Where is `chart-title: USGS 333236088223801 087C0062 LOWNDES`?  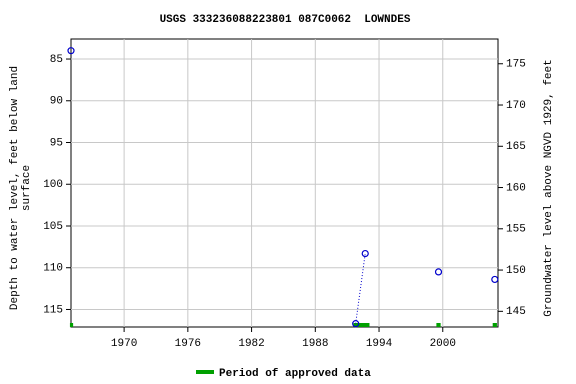 chart-title: USGS 333236088223801 087C0062 LOWNDES is located at coordinates (285, 20).